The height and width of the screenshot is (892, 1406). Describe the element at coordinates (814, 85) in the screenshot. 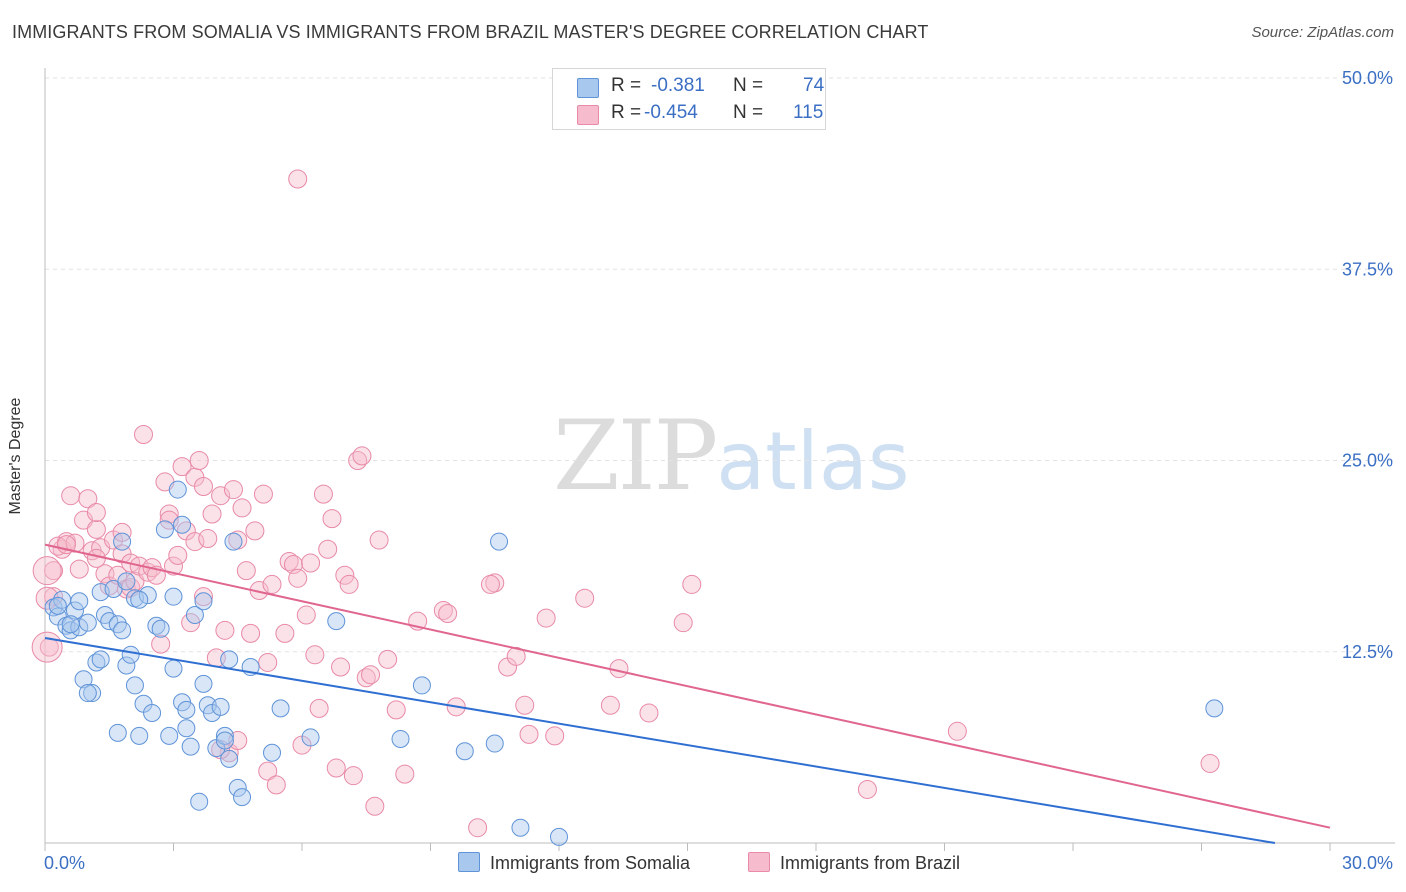

I see `somalia-n-value: 74` at that location.